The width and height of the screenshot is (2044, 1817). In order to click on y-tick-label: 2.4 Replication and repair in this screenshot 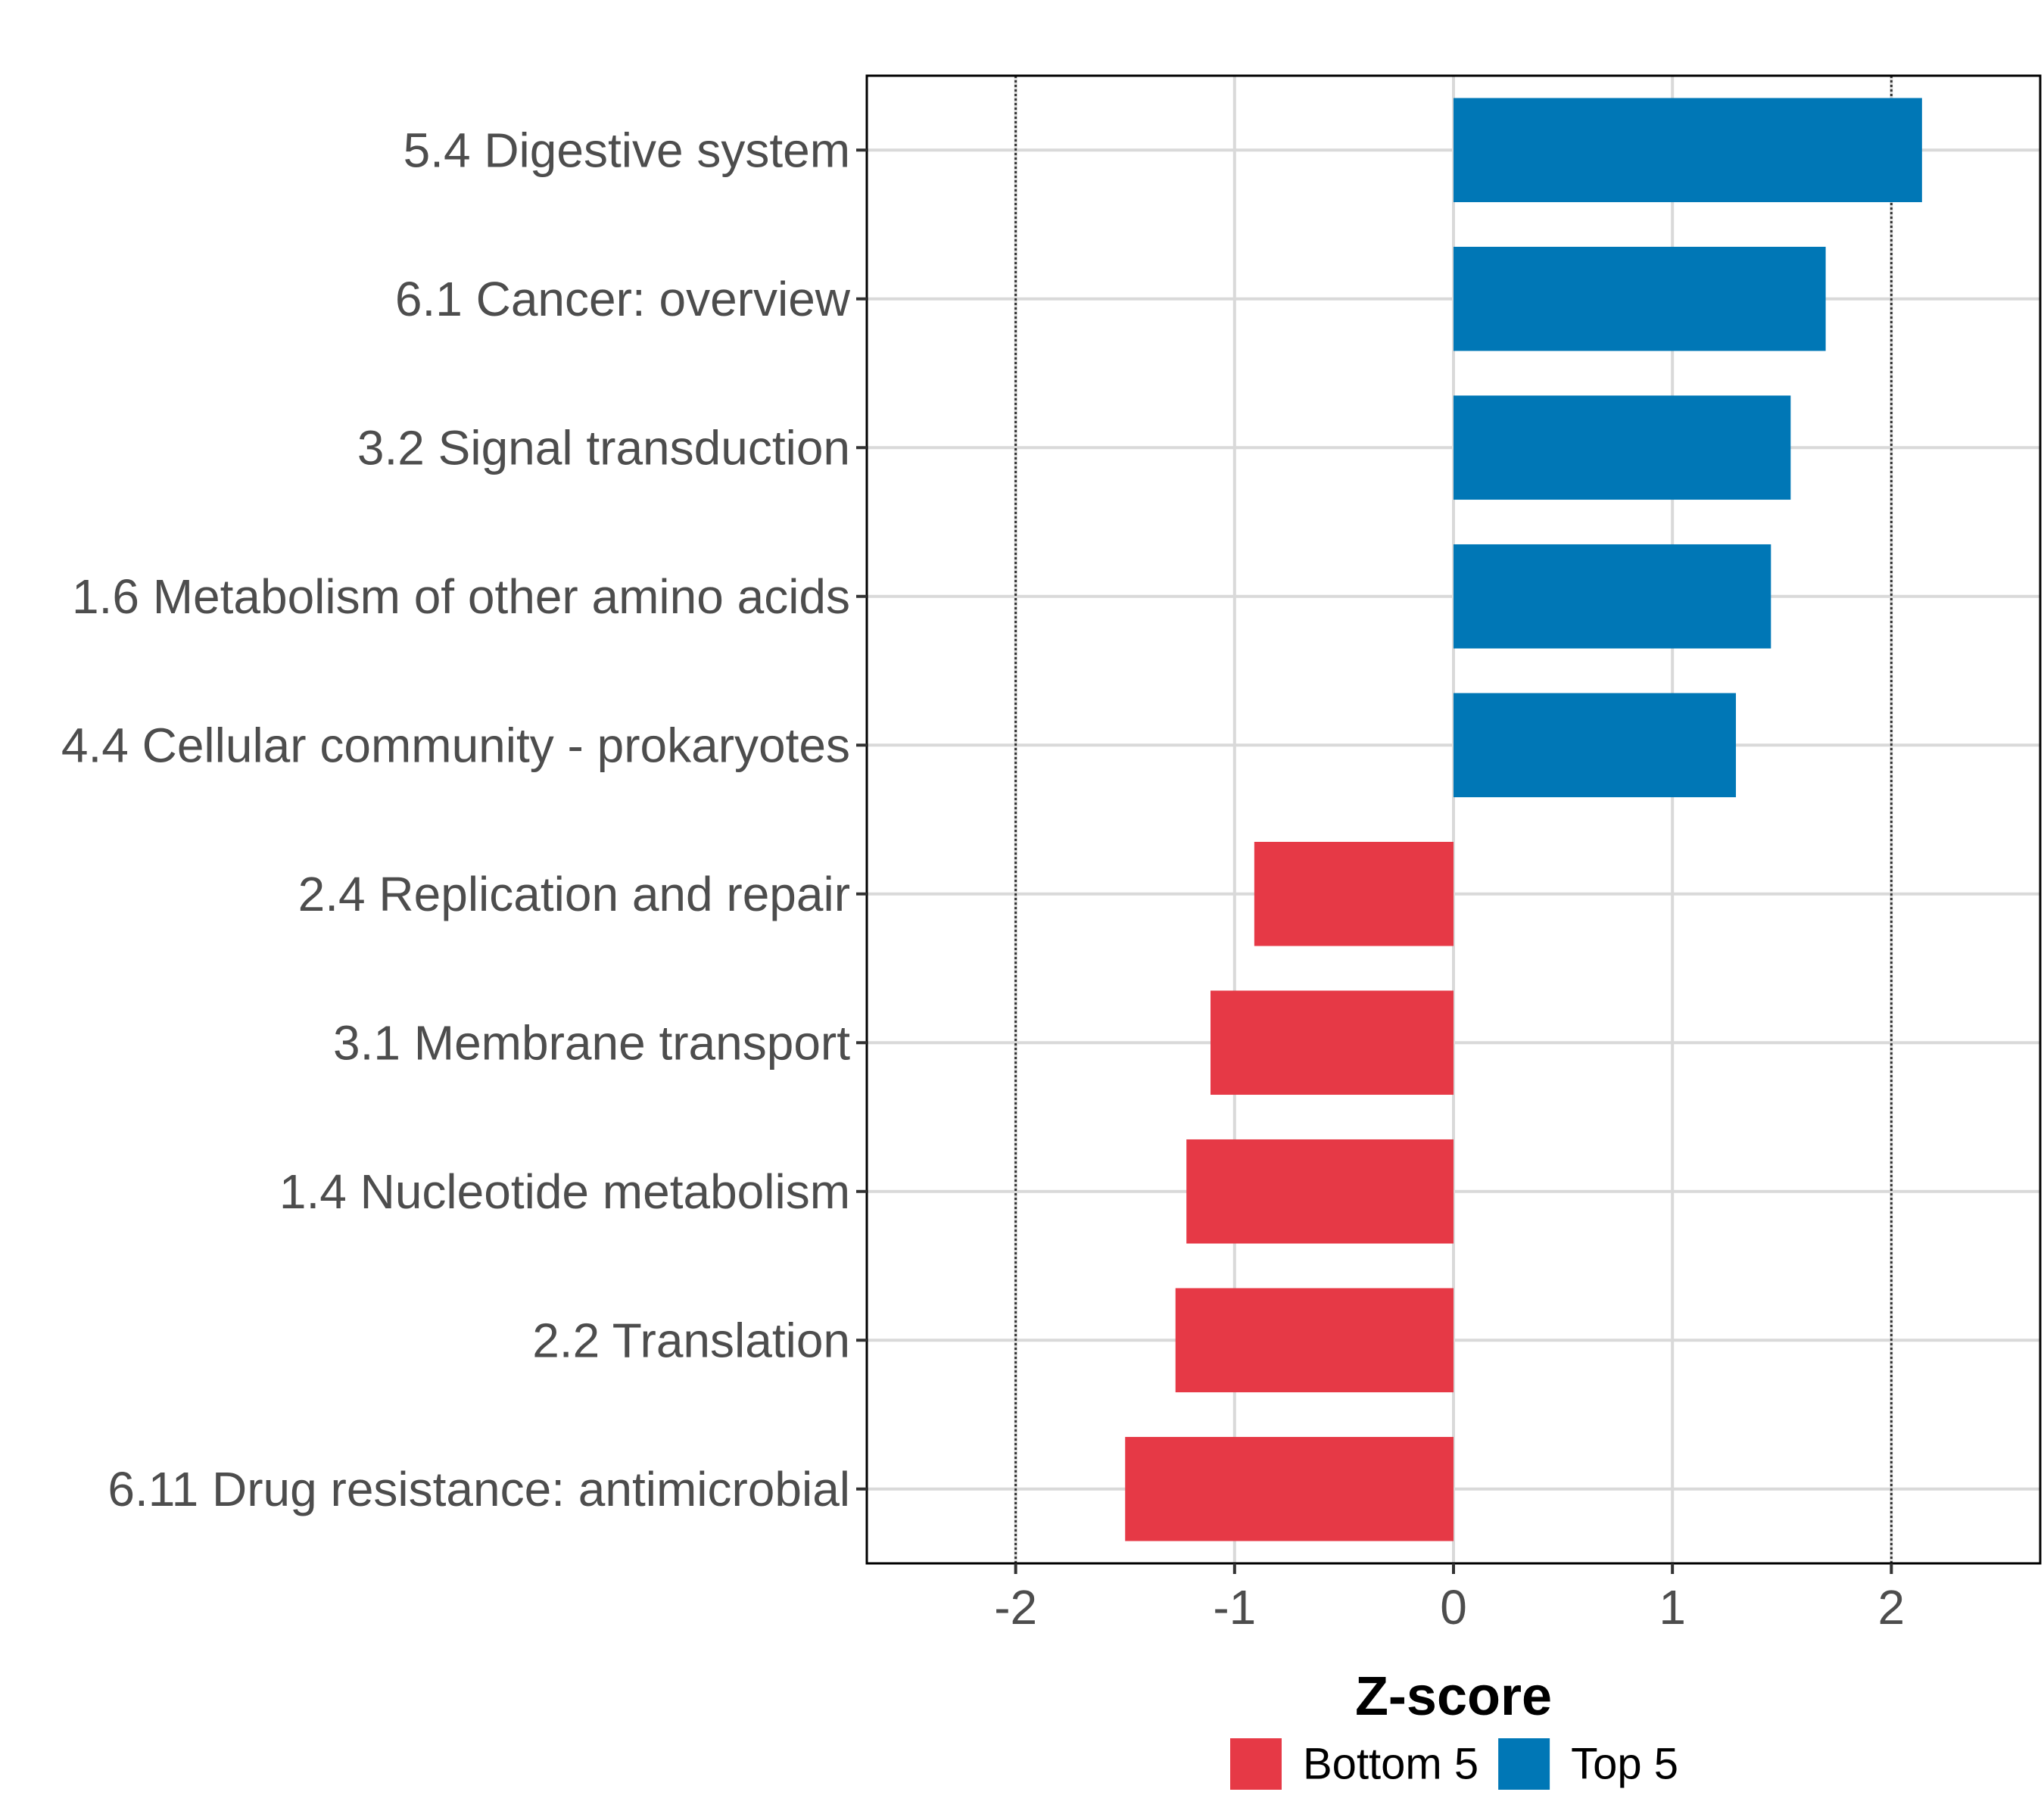, I will do `click(574, 894)`.